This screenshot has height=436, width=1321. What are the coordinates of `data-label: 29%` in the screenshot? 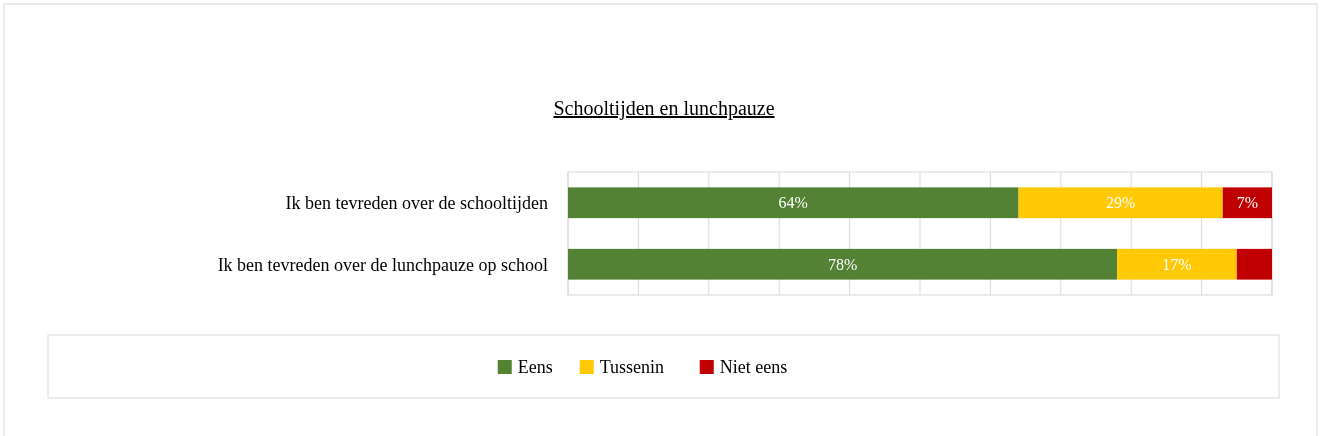 It's located at (1120, 203).